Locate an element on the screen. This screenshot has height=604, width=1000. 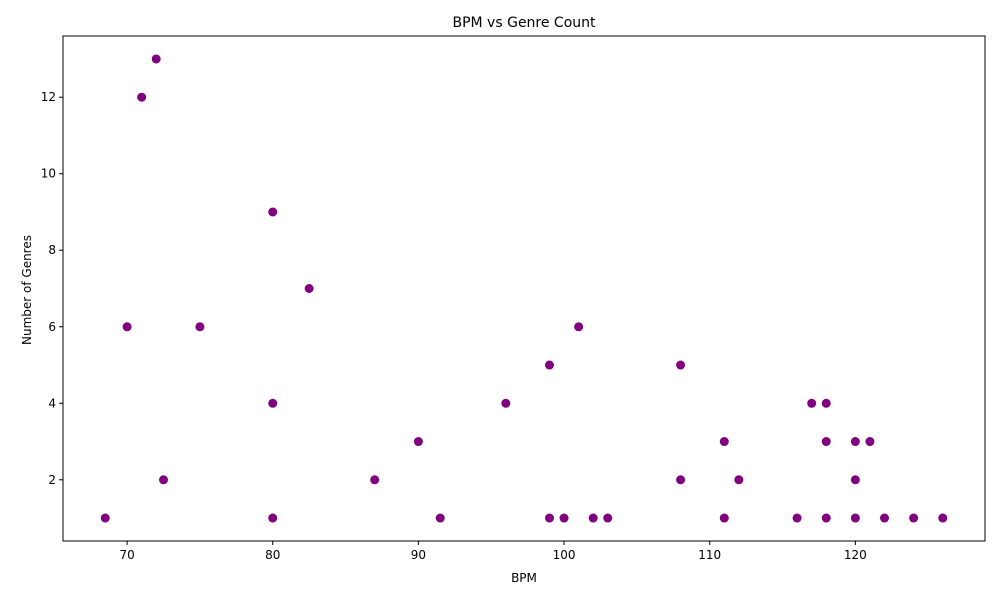
y-tick-label-4: 10 is located at coordinates (48, 174).